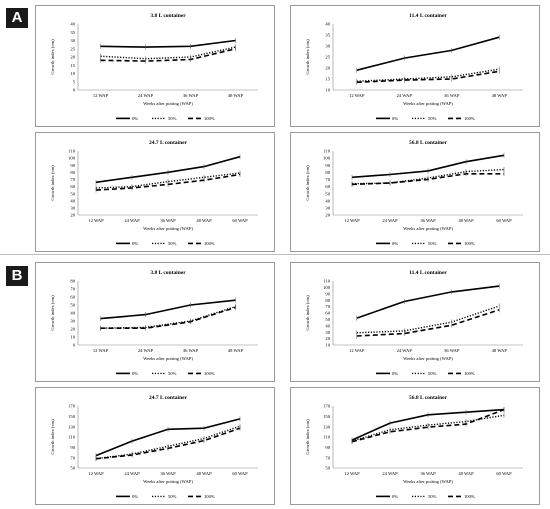 The width and height of the screenshot is (550, 509). What do you see at coordinates (469, 496) in the screenshot?
I see `chart-8-legend-label-2: 100%` at bounding box center [469, 496].